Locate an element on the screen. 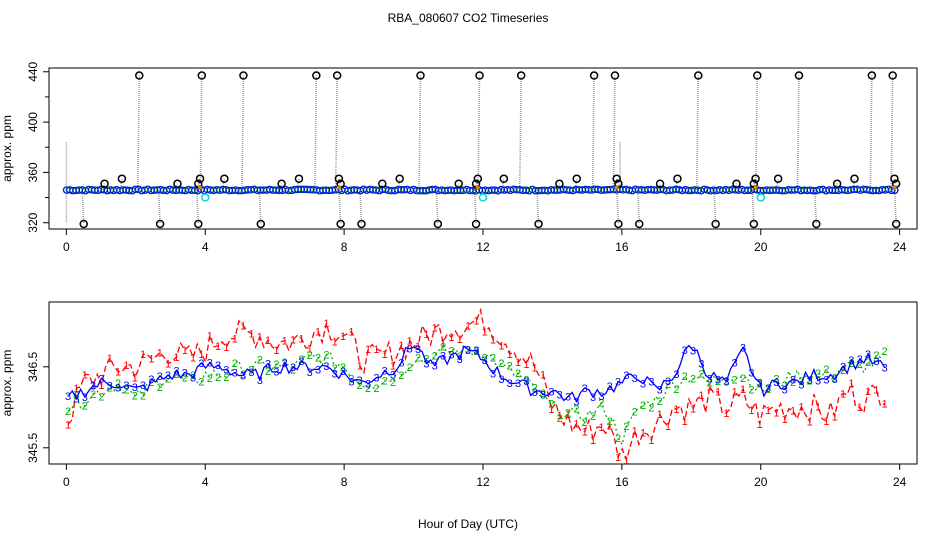 This screenshot has height=540, width=936. y-tick-label: 360 is located at coordinates (33, 172).